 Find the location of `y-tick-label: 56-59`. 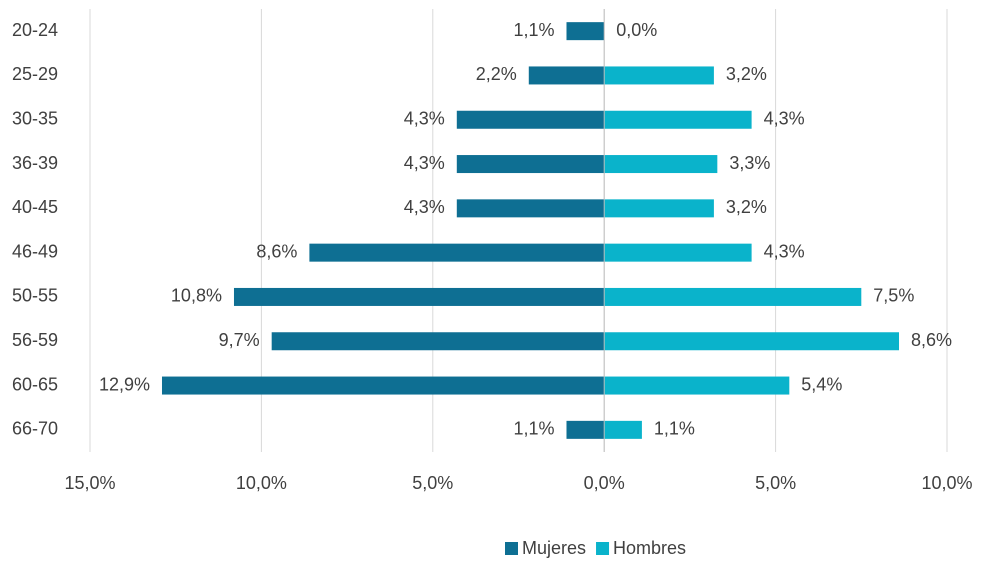

y-tick-label: 56-59 is located at coordinates (35, 340).